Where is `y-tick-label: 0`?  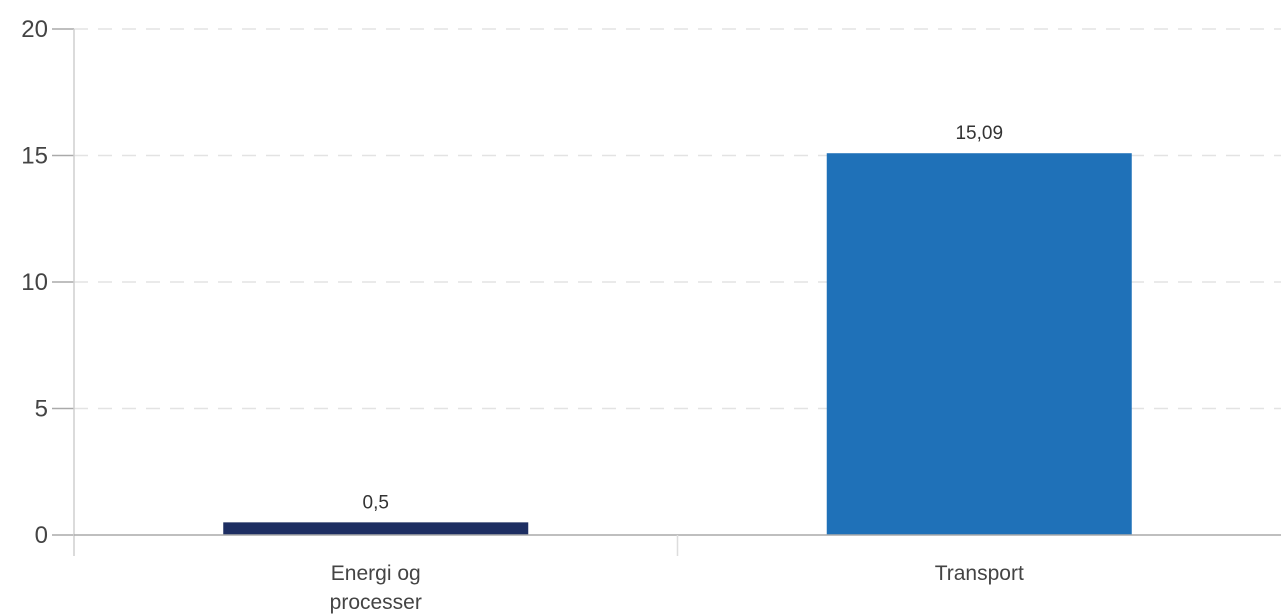
y-tick-label: 0 is located at coordinates (41, 535).